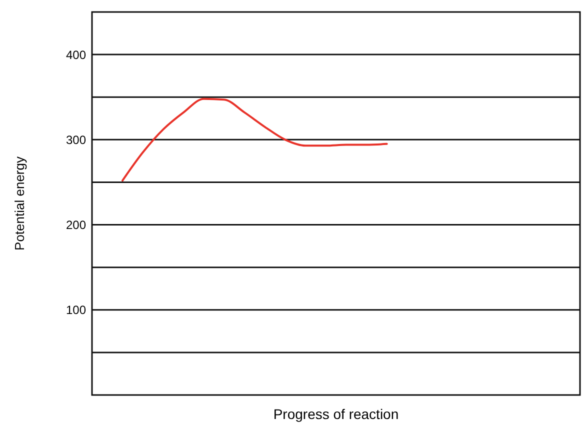  Describe the element at coordinates (76, 225) in the screenshot. I see `y-tick-label: 200` at that location.